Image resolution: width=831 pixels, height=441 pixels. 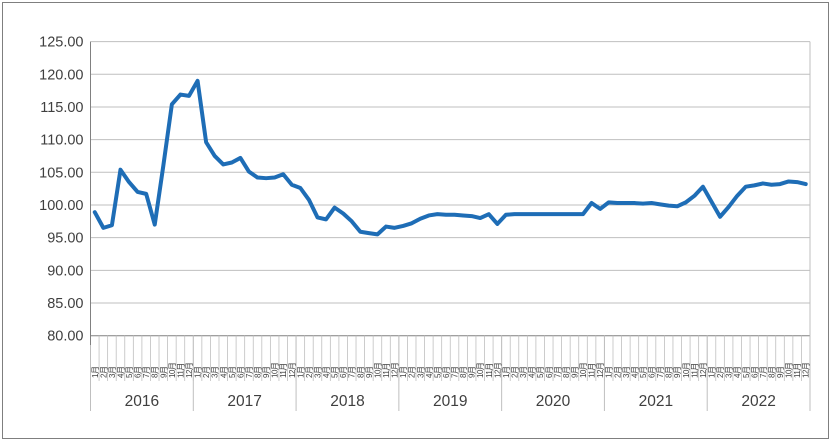 What do you see at coordinates (65, 337) in the screenshot?
I see `y-axis-tick-label: 80.00` at bounding box center [65, 337].